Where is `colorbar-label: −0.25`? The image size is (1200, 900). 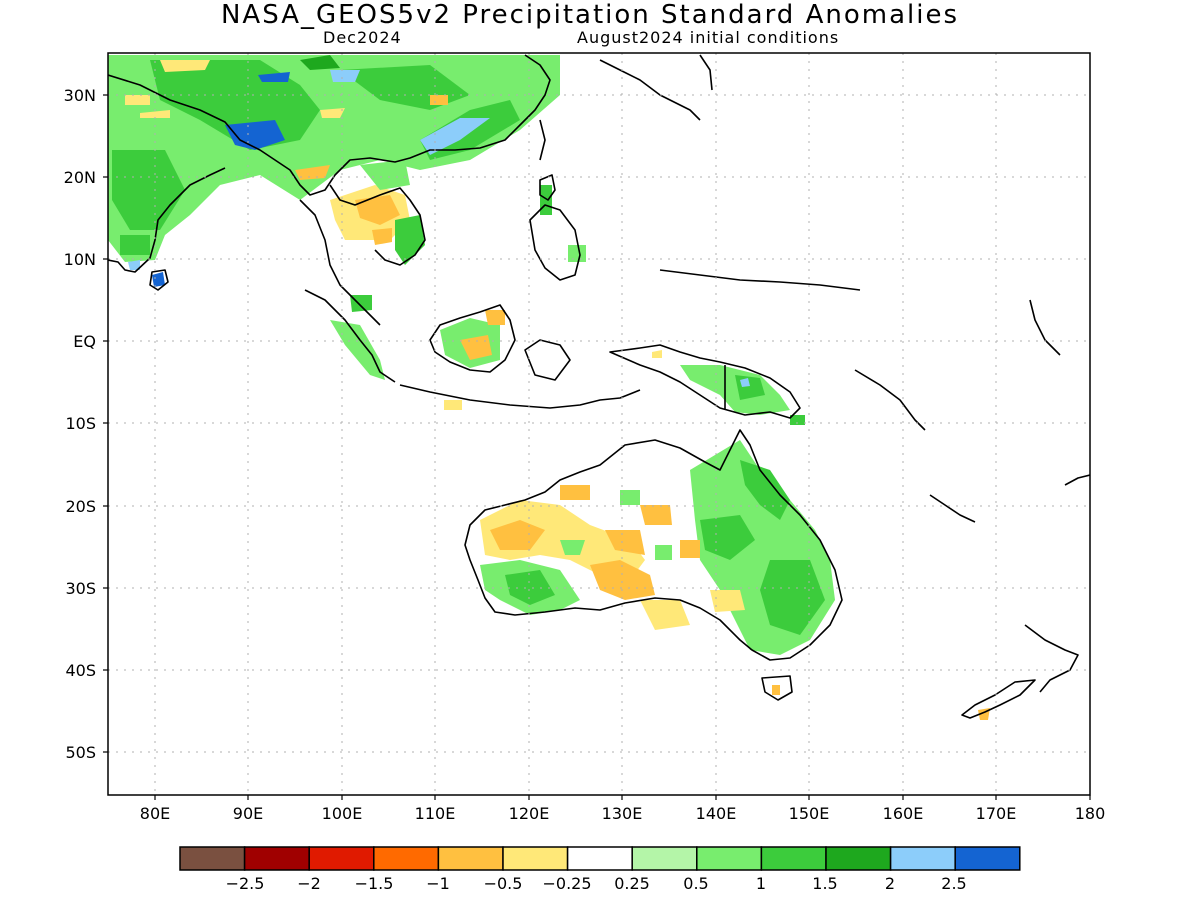
colorbar-label: −0.25 is located at coordinates (567, 883).